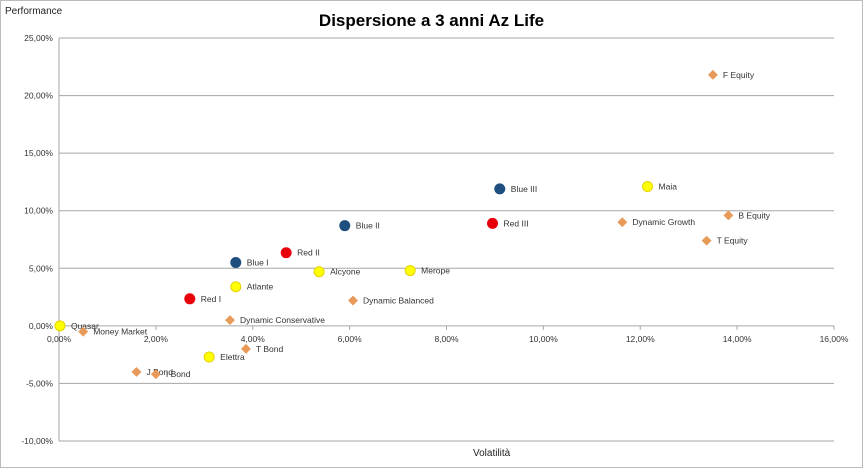 This screenshot has width=863, height=468. What do you see at coordinates (190, 299) in the screenshot?
I see `point-red-i` at bounding box center [190, 299].